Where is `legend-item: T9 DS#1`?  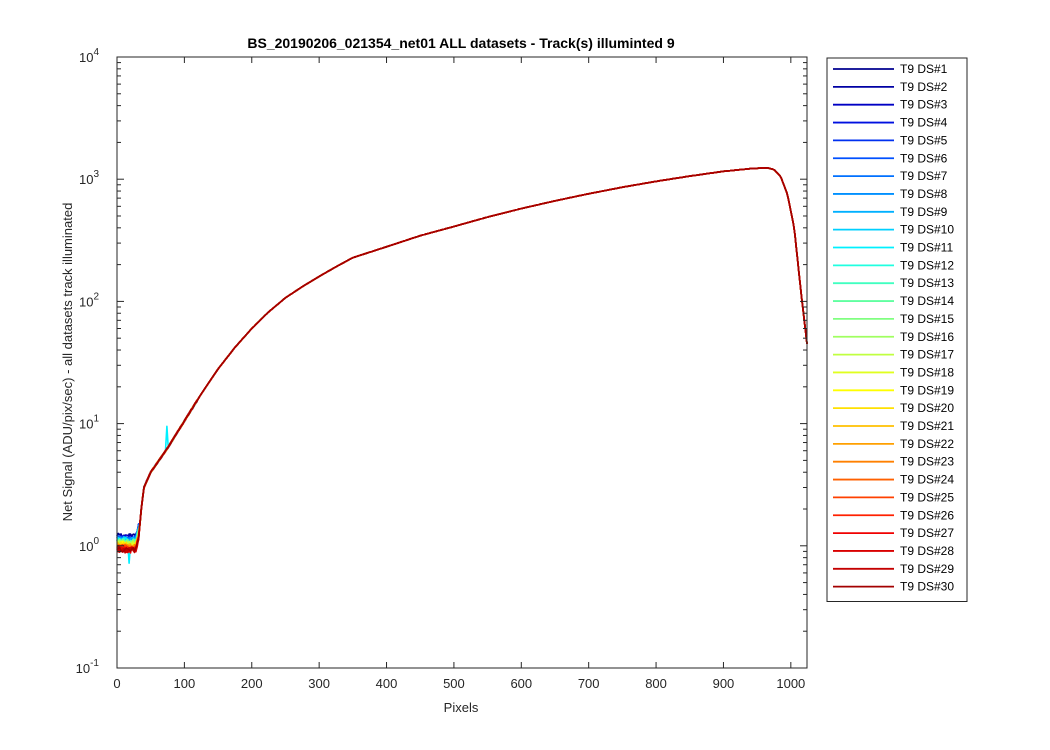 legend-item: T9 DS#1 is located at coordinates (890, 69).